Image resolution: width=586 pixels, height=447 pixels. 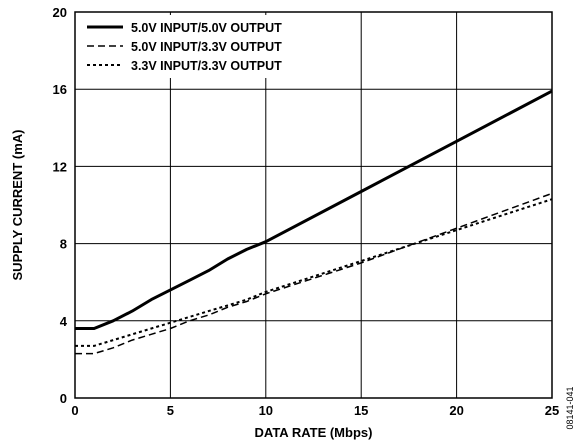 I want to click on y-tick-label: 4, so click(x=64, y=321).